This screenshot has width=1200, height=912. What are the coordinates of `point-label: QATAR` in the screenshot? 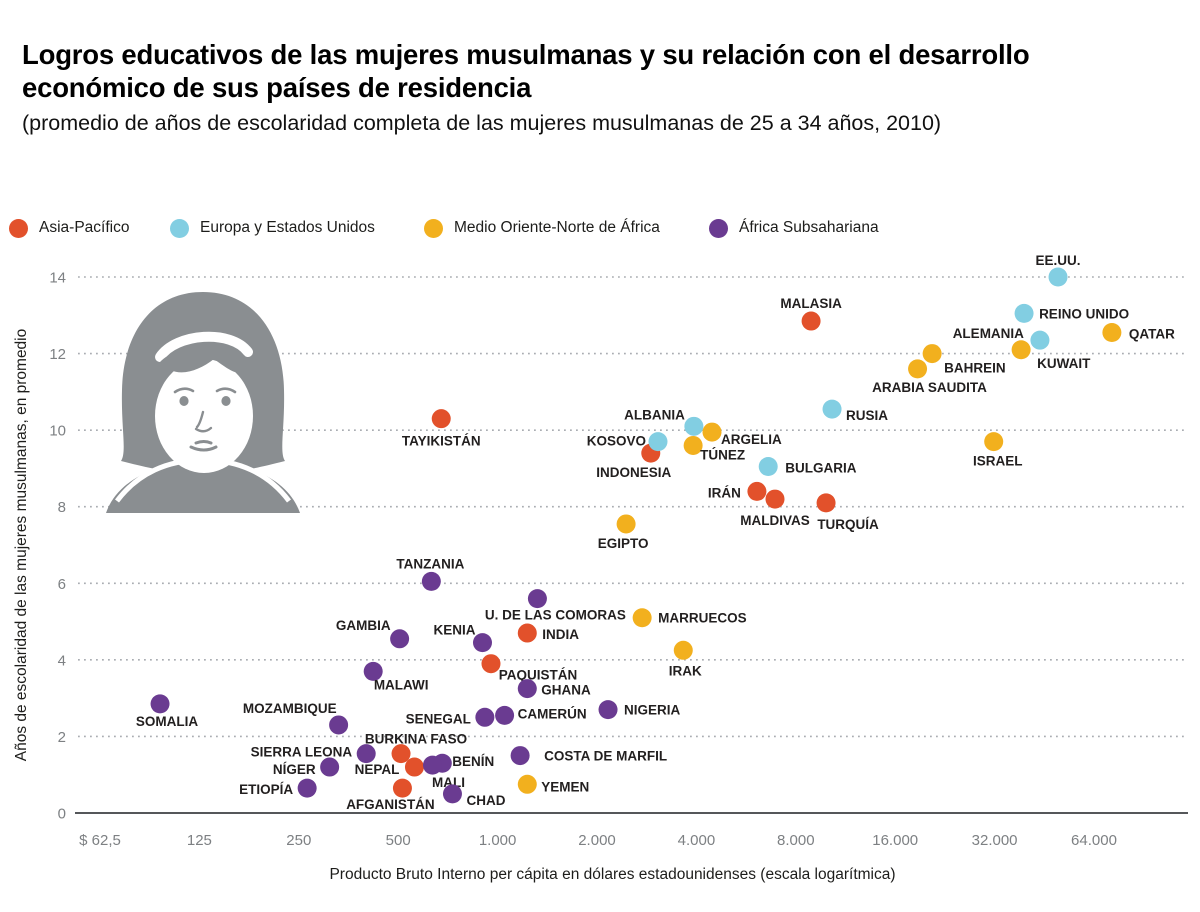 It's located at (1152, 334).